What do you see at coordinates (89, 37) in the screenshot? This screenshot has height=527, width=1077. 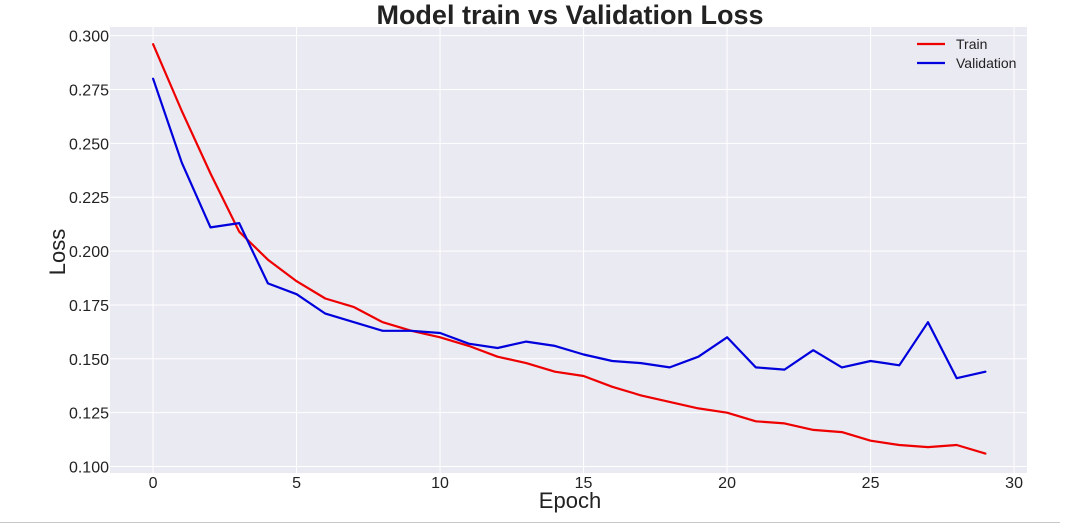 I see `y-tick-label: 0.300` at bounding box center [89, 37].